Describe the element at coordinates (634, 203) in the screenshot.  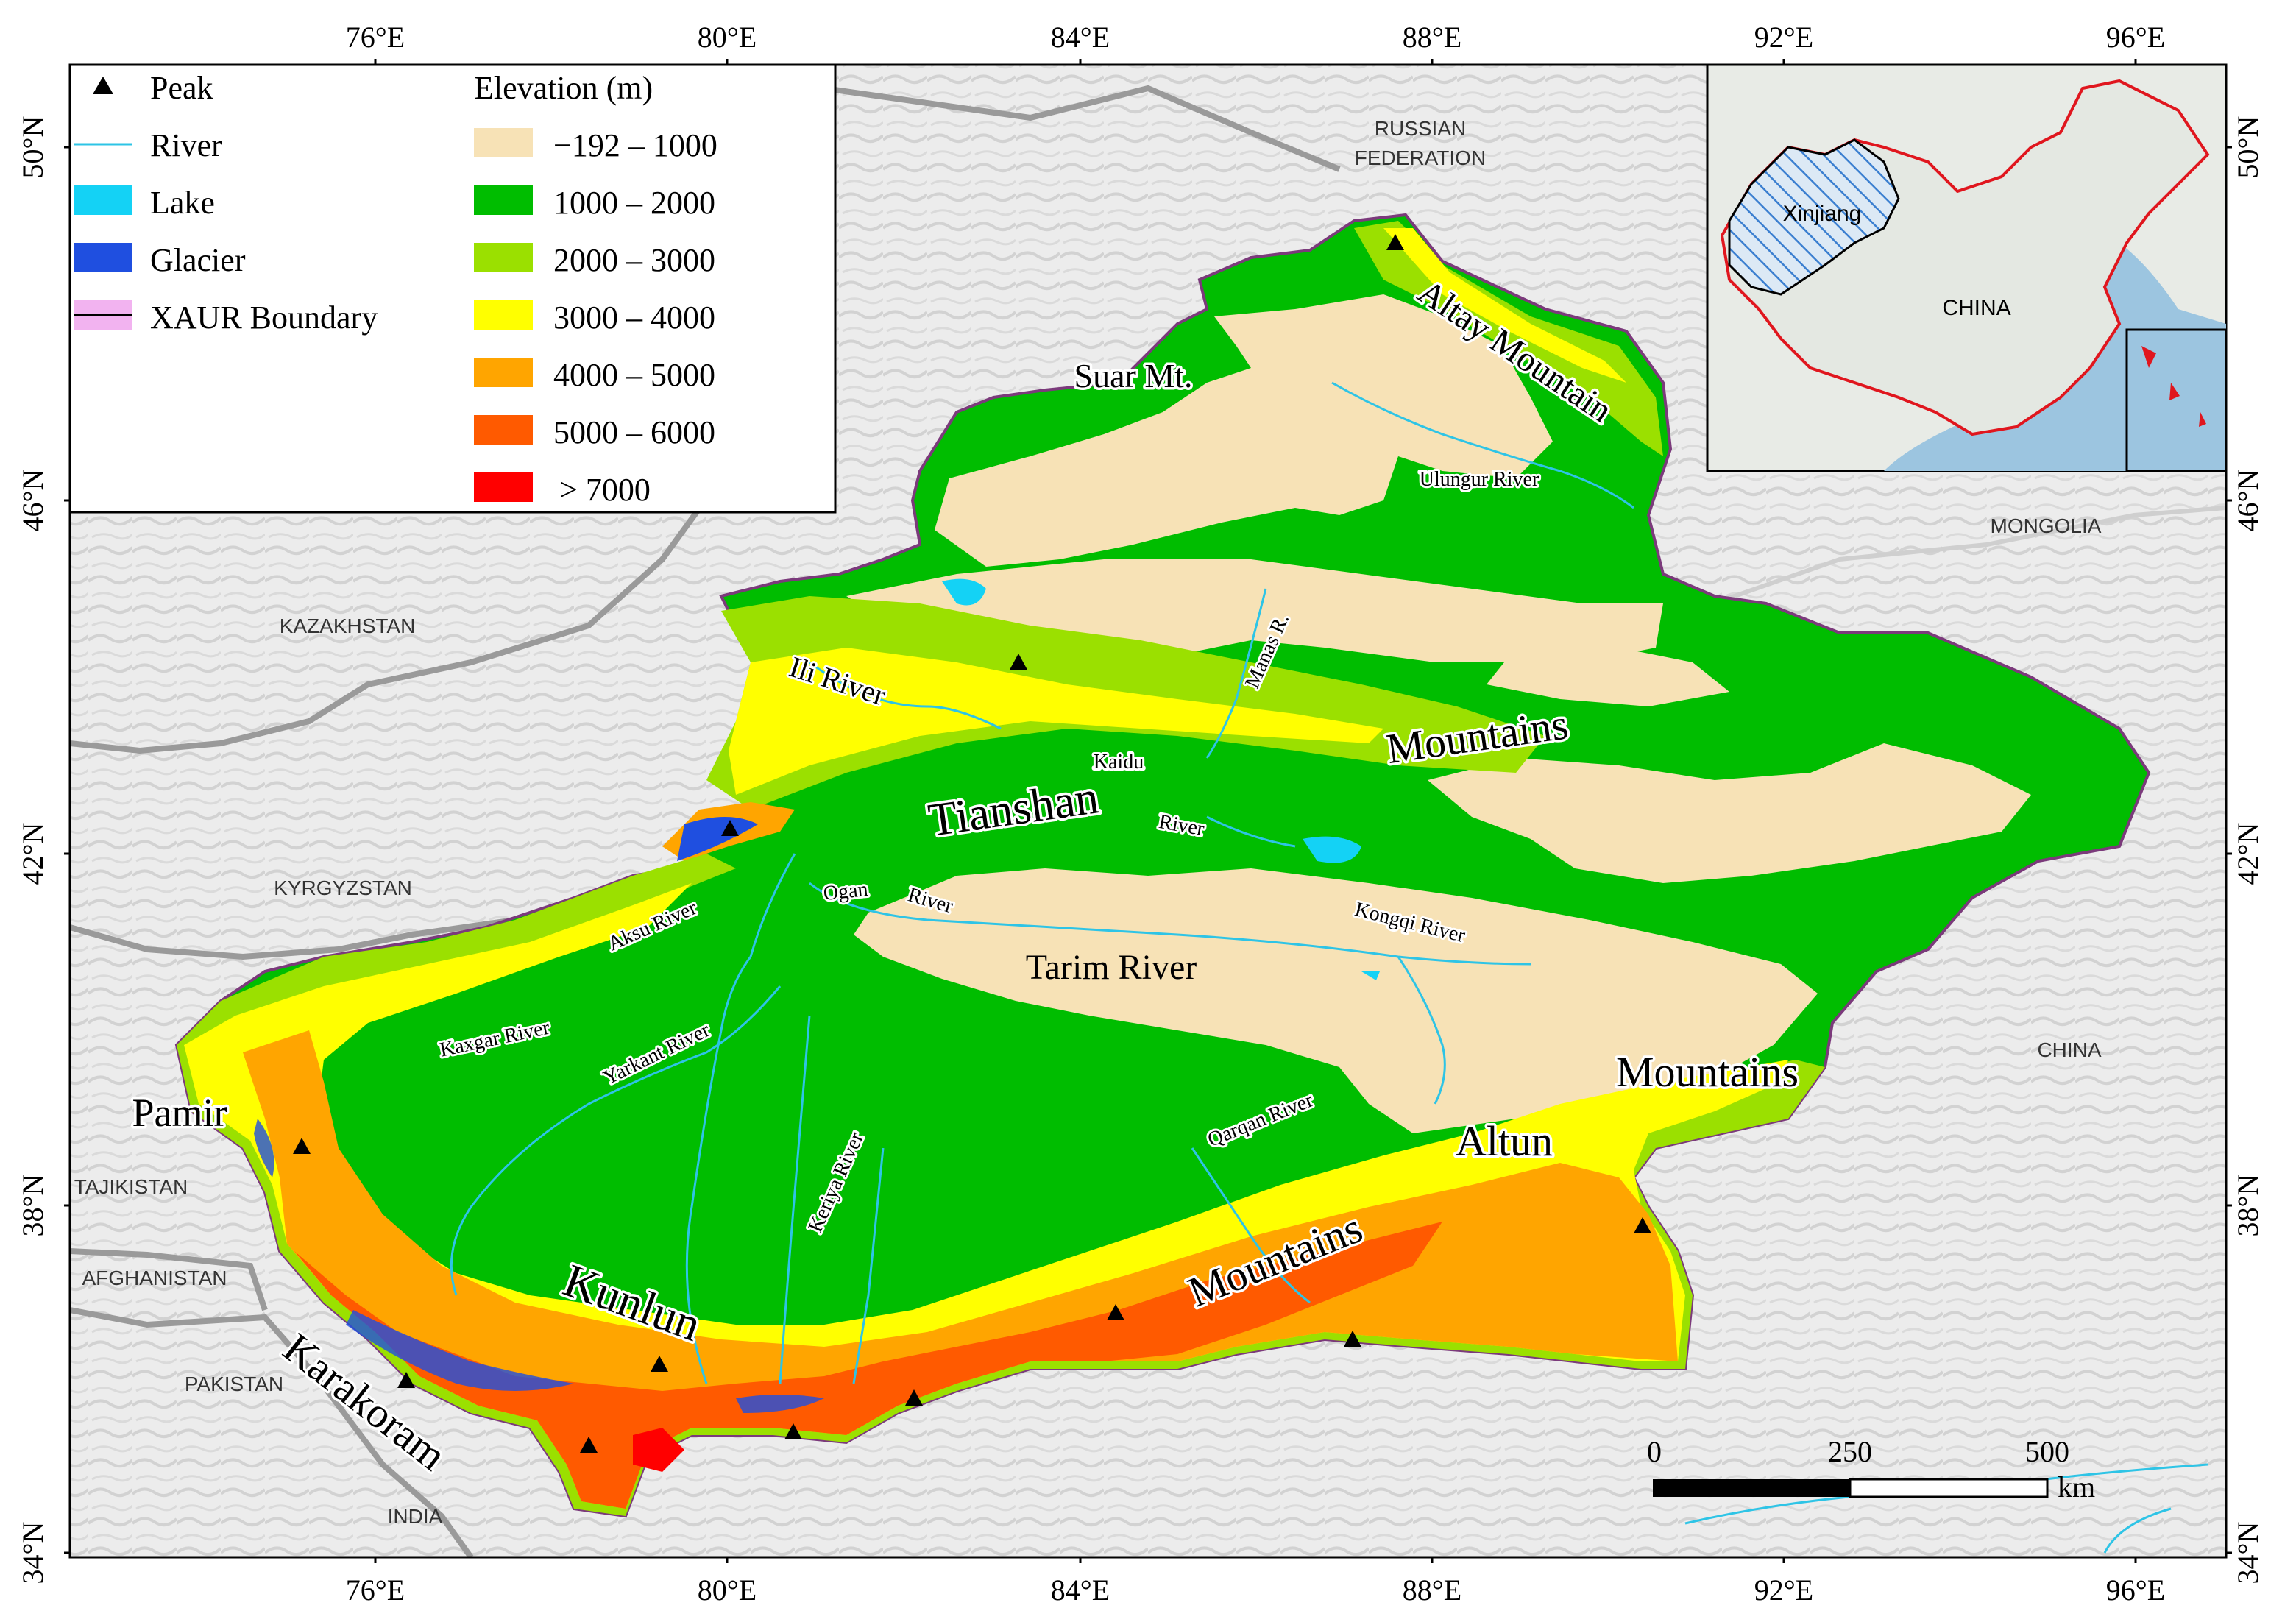
I see `elev-label-2: 1000 – 2000` at that location.